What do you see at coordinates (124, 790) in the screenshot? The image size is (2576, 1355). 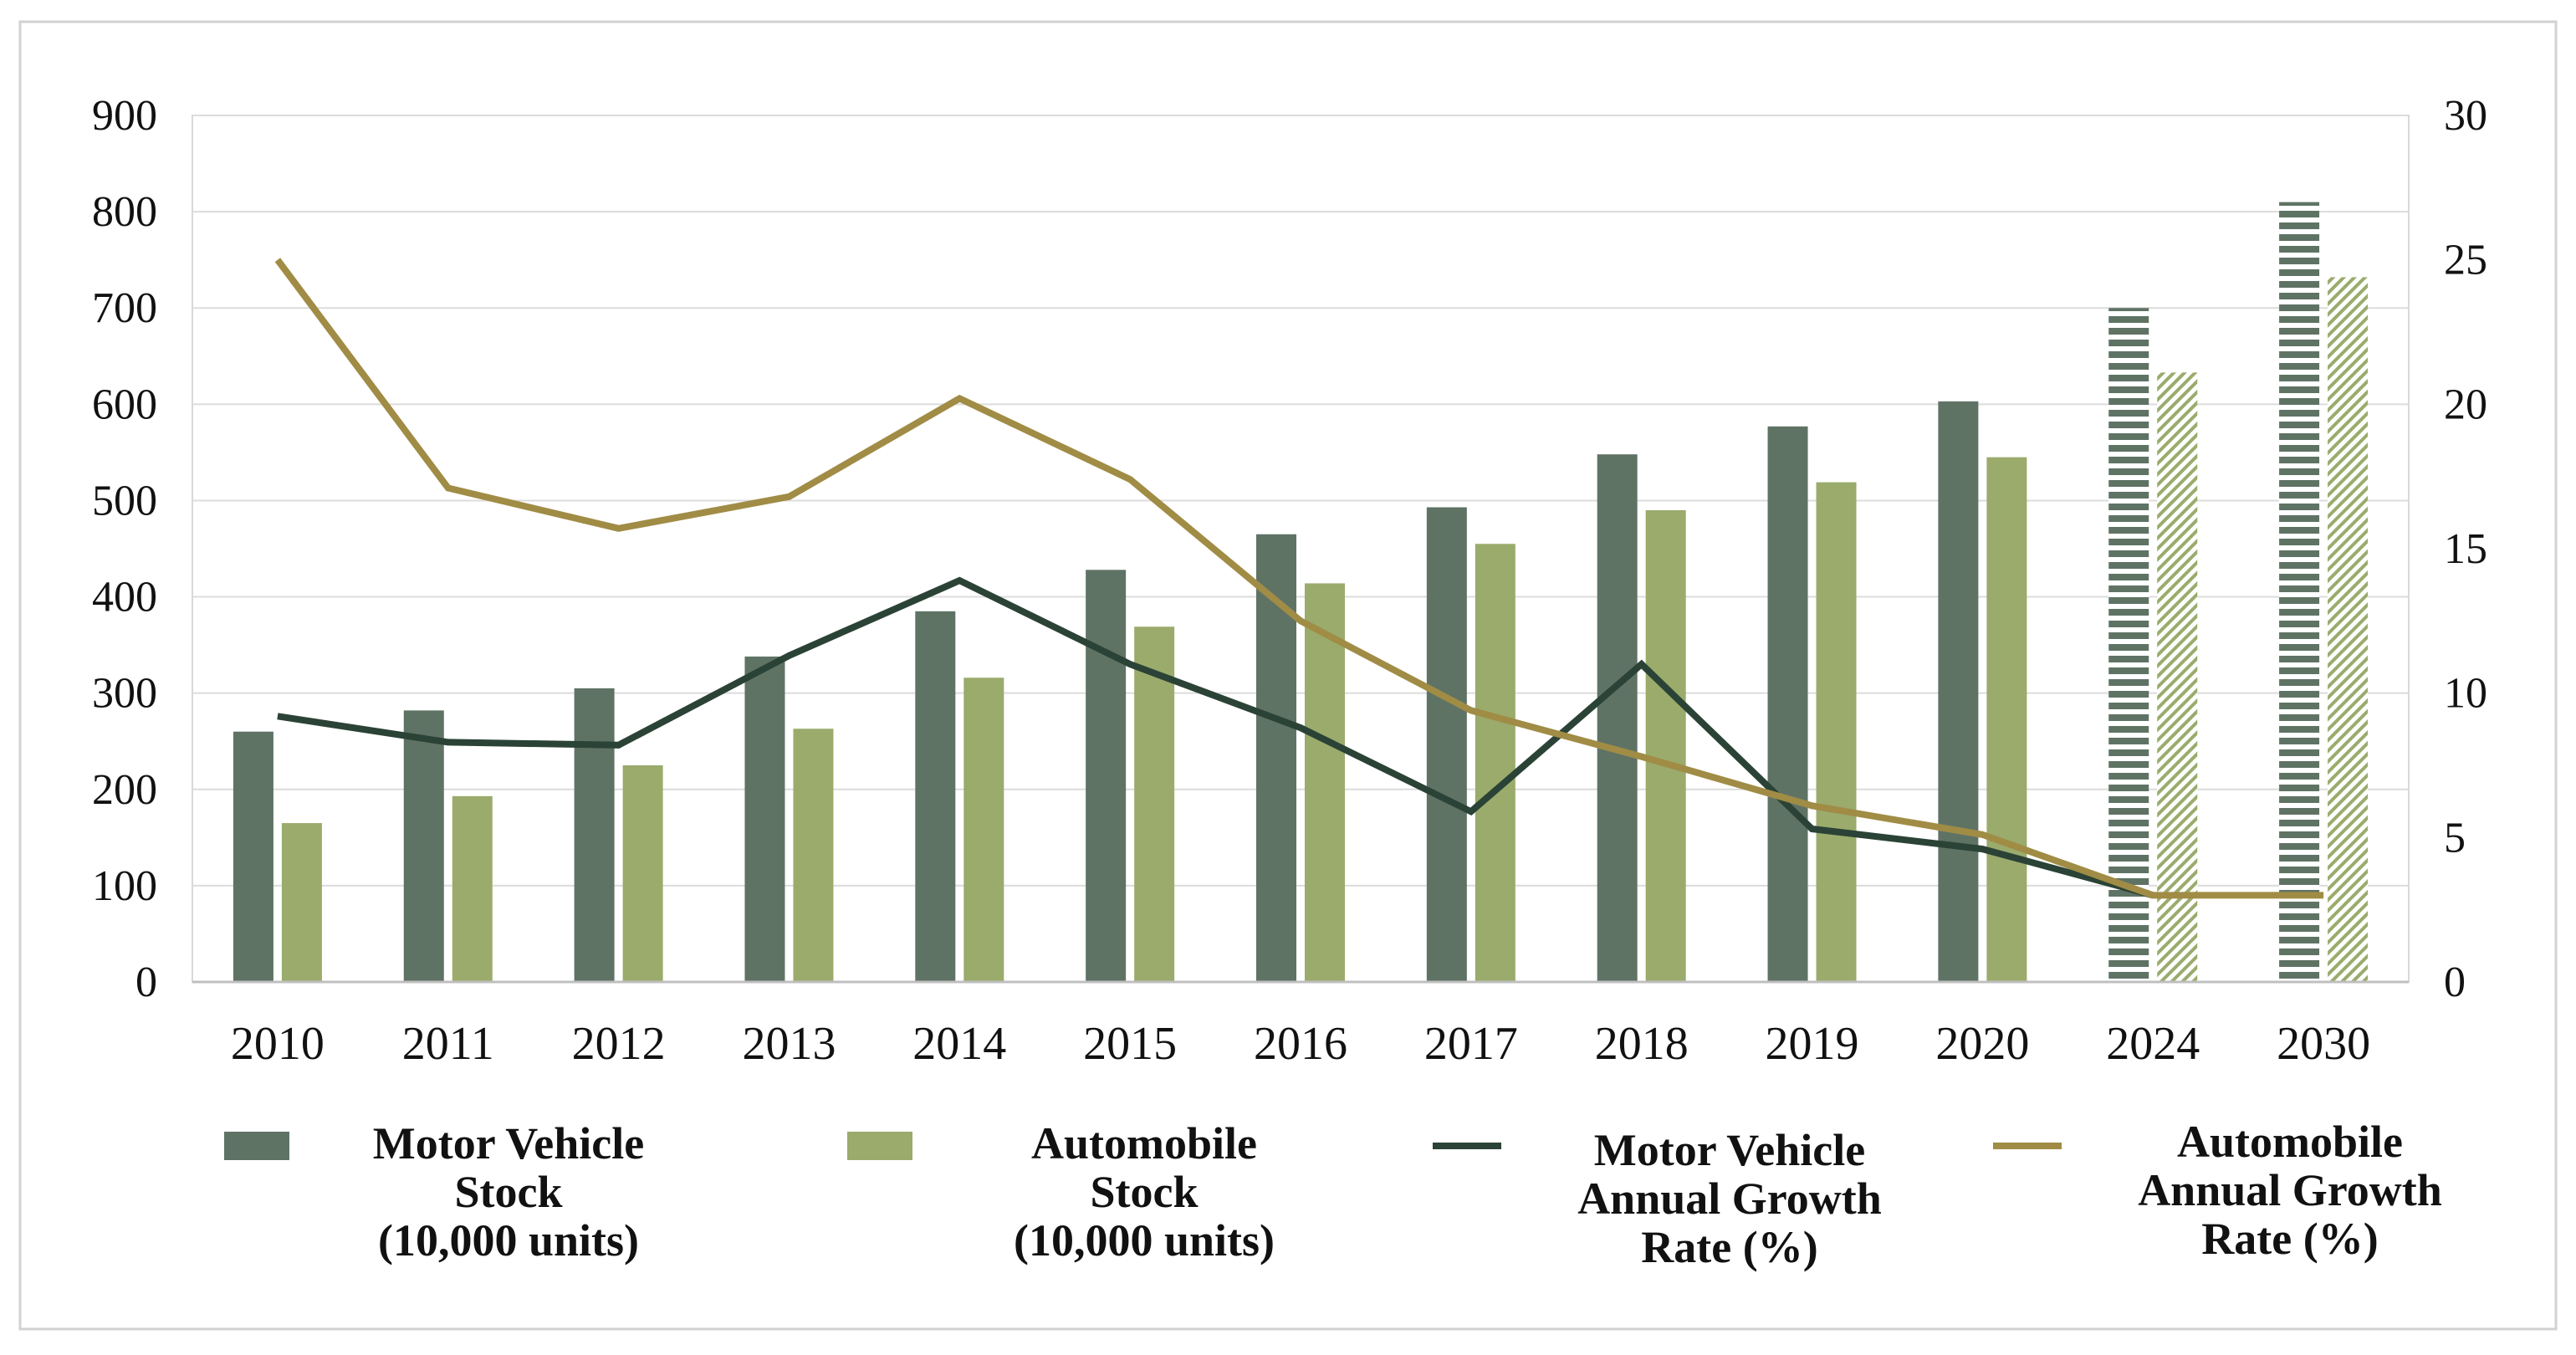 I see `y-left-tick-label: 200` at bounding box center [124, 790].